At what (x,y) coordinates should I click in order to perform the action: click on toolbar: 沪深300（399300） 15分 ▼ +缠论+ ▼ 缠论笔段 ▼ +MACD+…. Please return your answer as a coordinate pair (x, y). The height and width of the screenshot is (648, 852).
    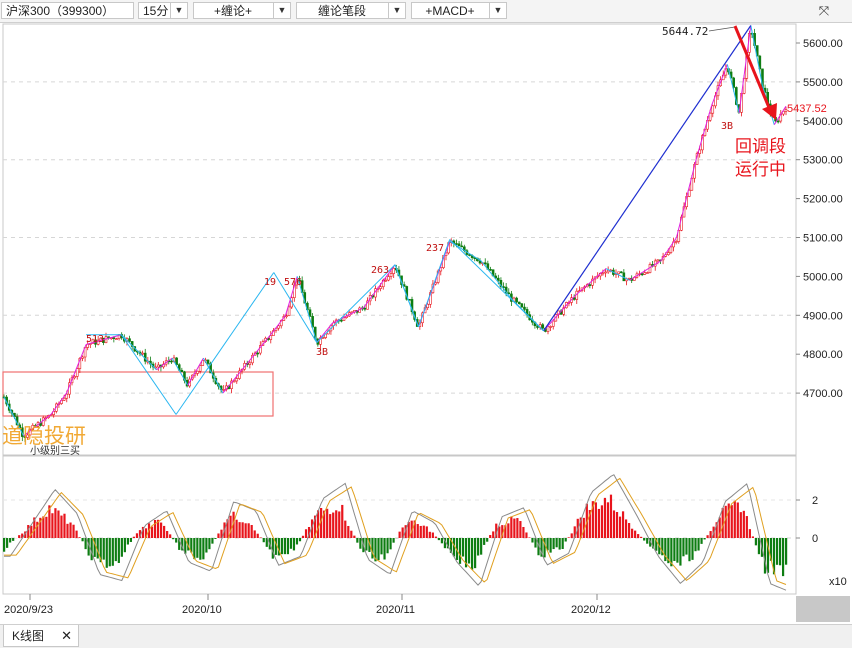
    Looking at the image, I should click on (426, 11).